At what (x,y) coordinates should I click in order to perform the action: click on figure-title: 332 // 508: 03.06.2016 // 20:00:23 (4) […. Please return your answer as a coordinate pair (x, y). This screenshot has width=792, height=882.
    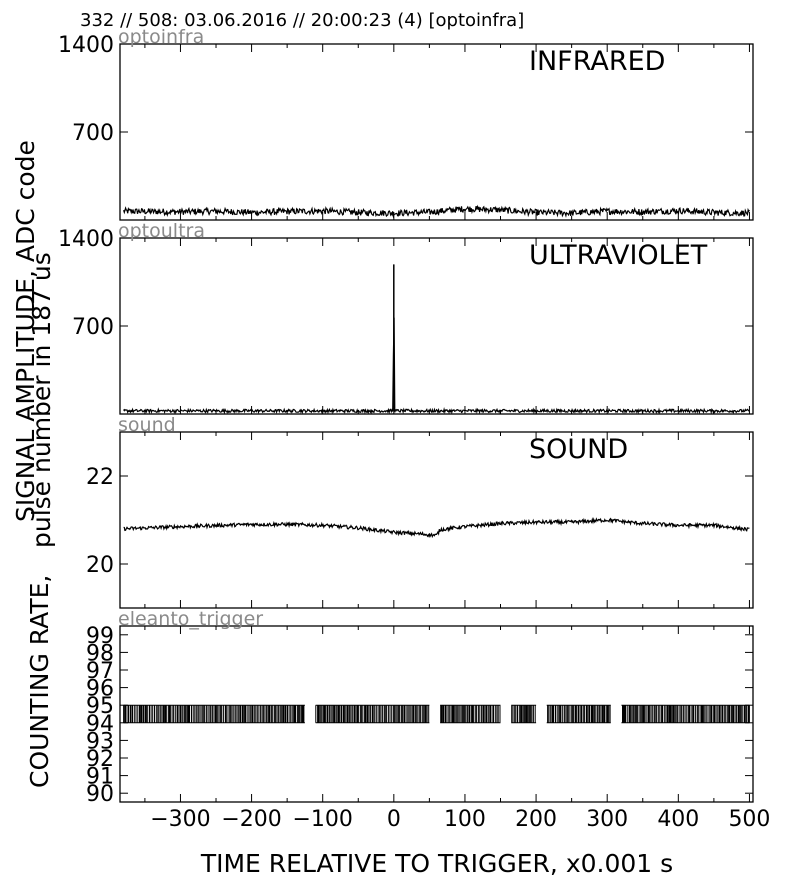
    Looking at the image, I should click on (302, 20).